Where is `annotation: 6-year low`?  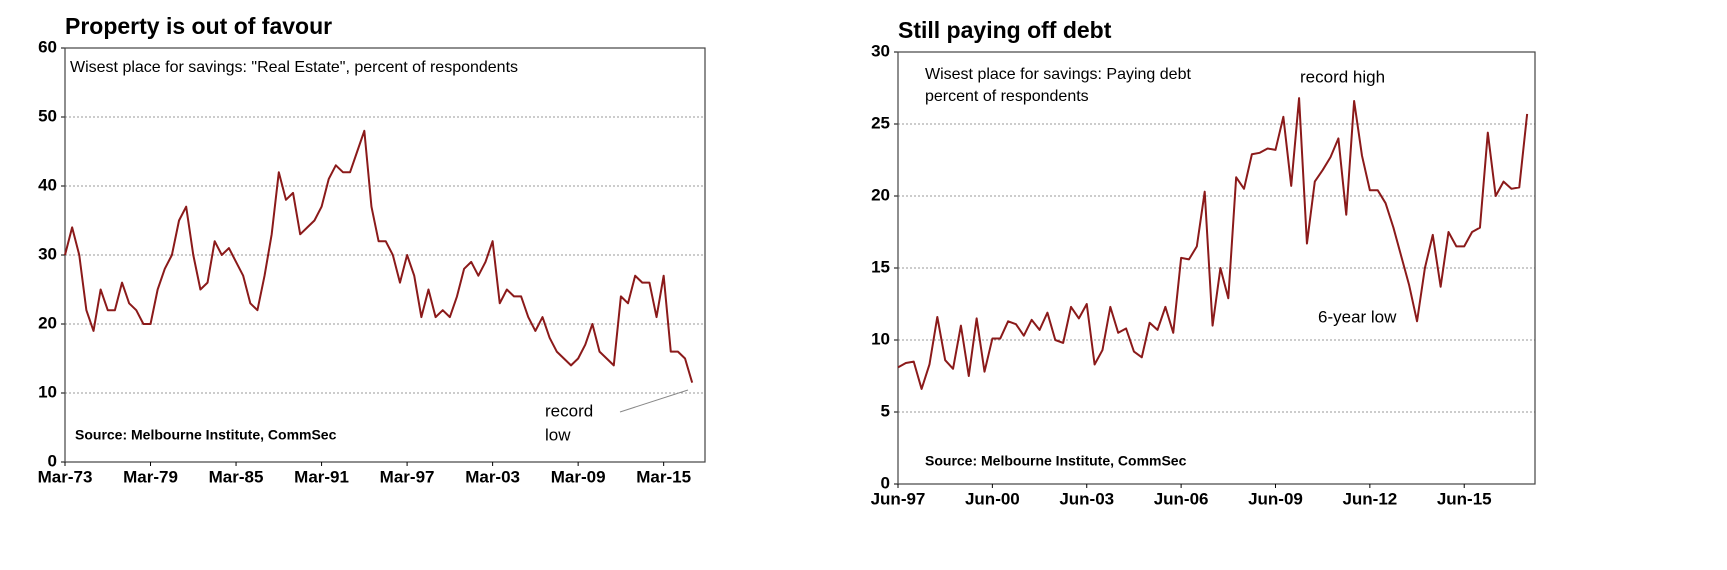
annotation: 6-year low is located at coordinates (1357, 316).